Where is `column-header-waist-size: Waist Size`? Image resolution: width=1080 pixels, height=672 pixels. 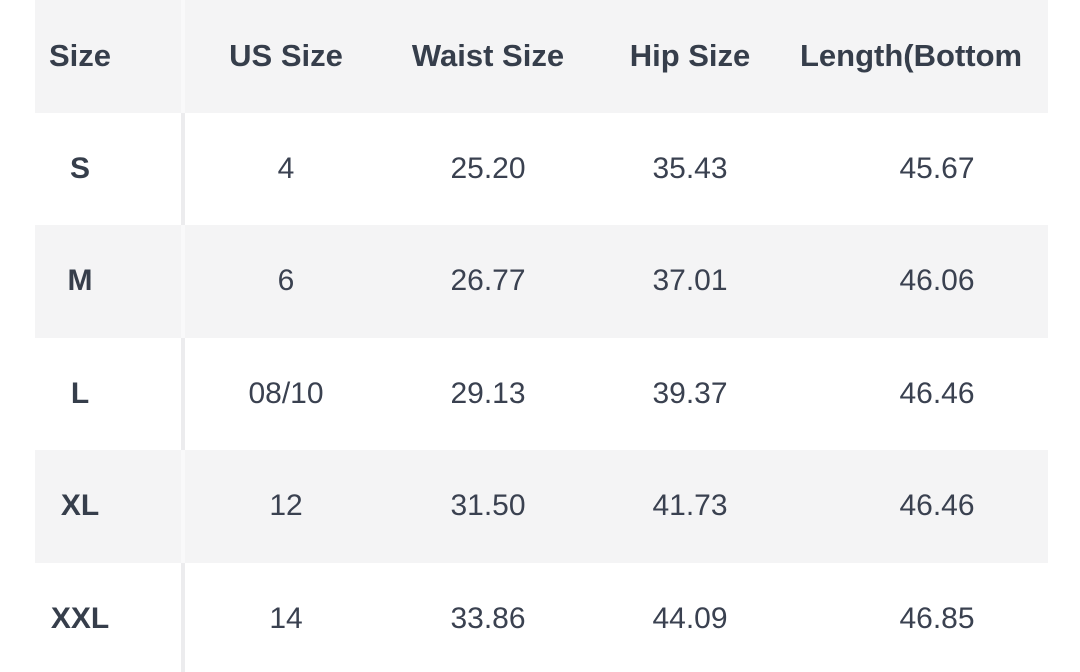 column-header-waist-size: Waist Size is located at coordinates (488, 56).